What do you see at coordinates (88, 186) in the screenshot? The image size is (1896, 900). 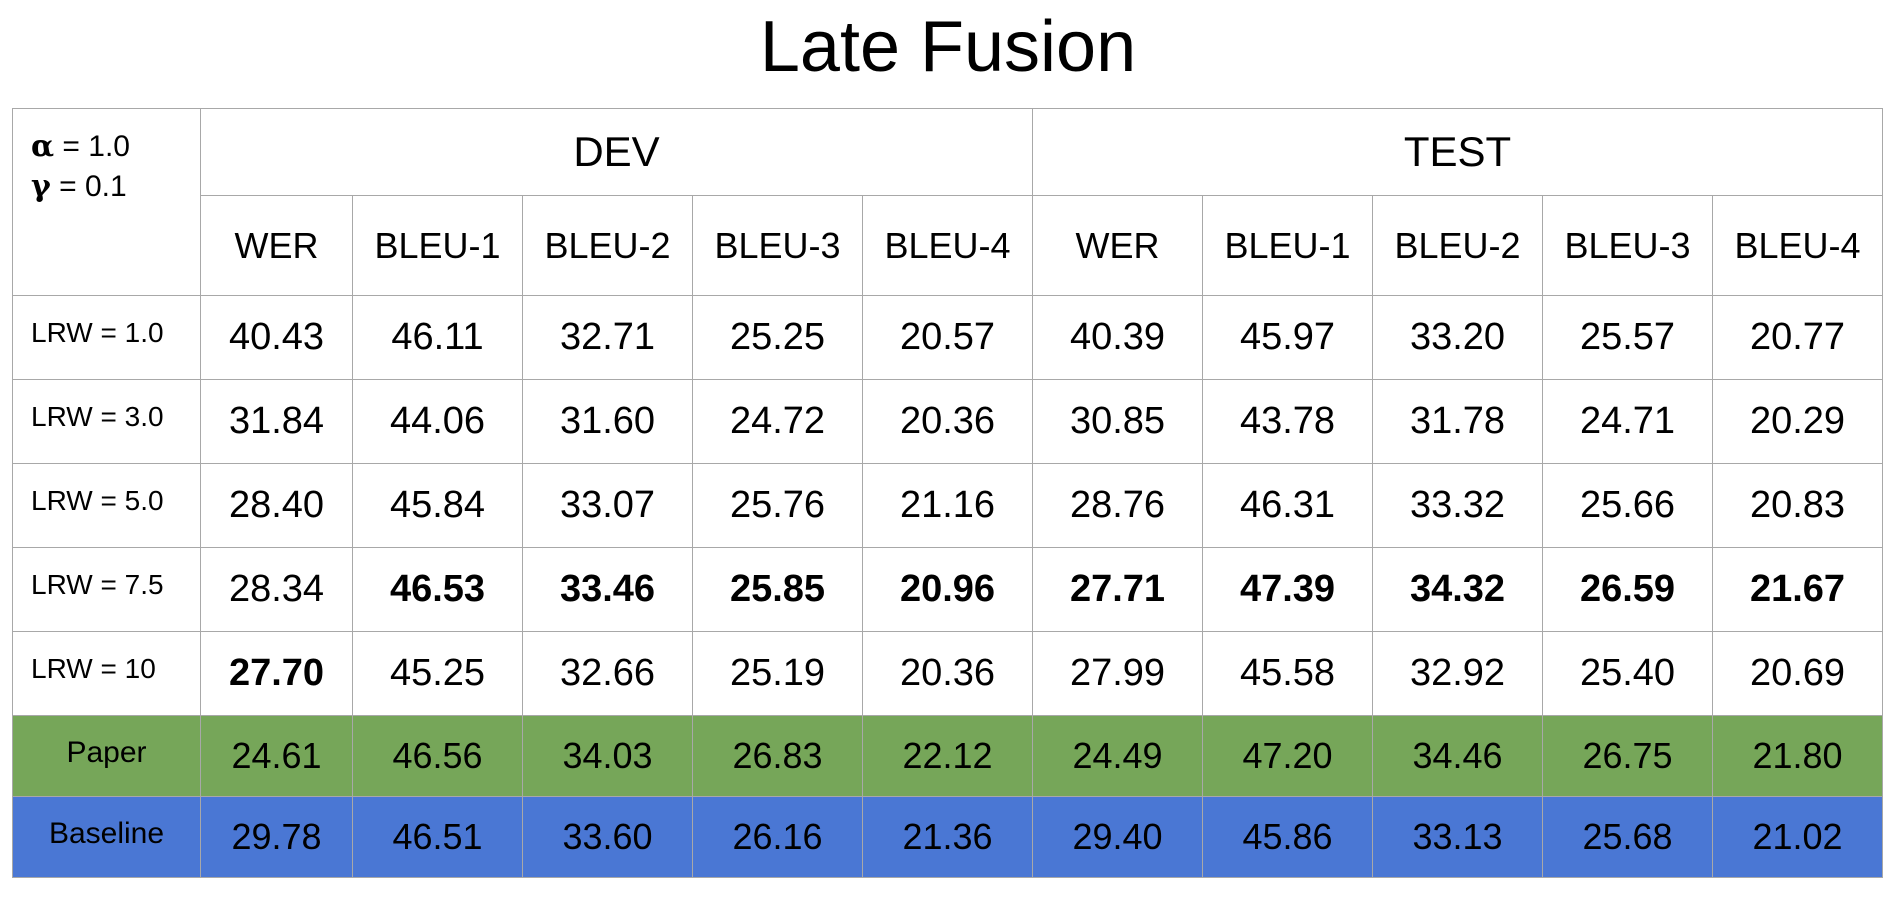 I see `gamma-value: = 0.1` at bounding box center [88, 186].